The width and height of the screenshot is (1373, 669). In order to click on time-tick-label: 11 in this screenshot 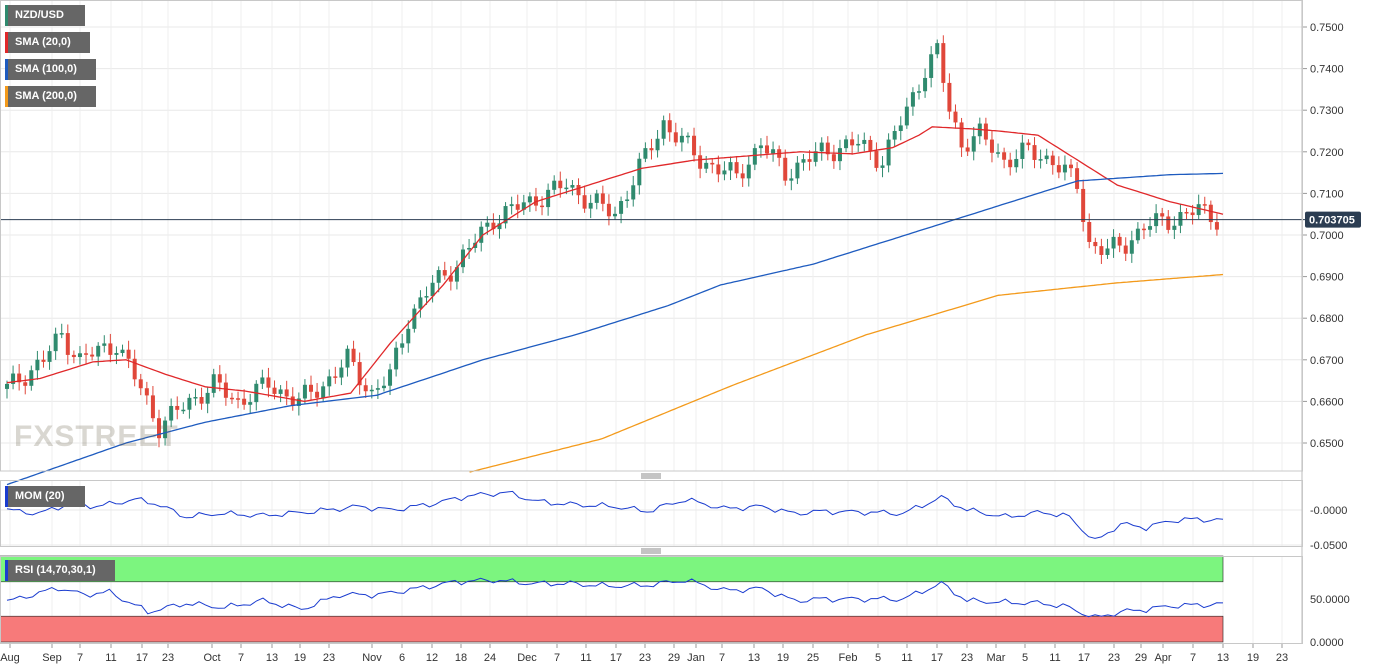, I will do `click(1054, 658)`.